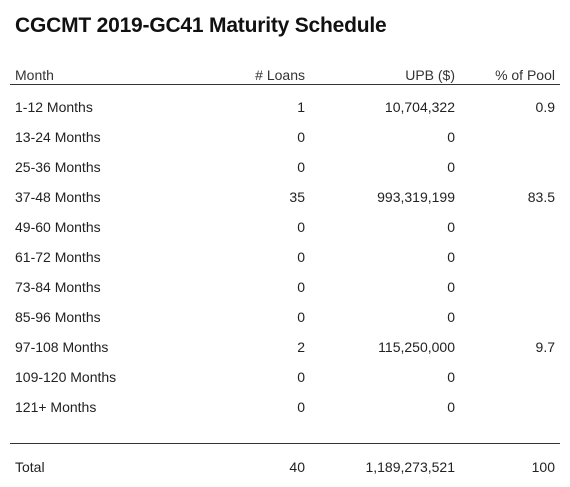 This screenshot has width=570, height=487. What do you see at coordinates (285, 347) in the screenshot?
I see `table-row: 97-108 Months 2 115,250,000 9.7` at bounding box center [285, 347].